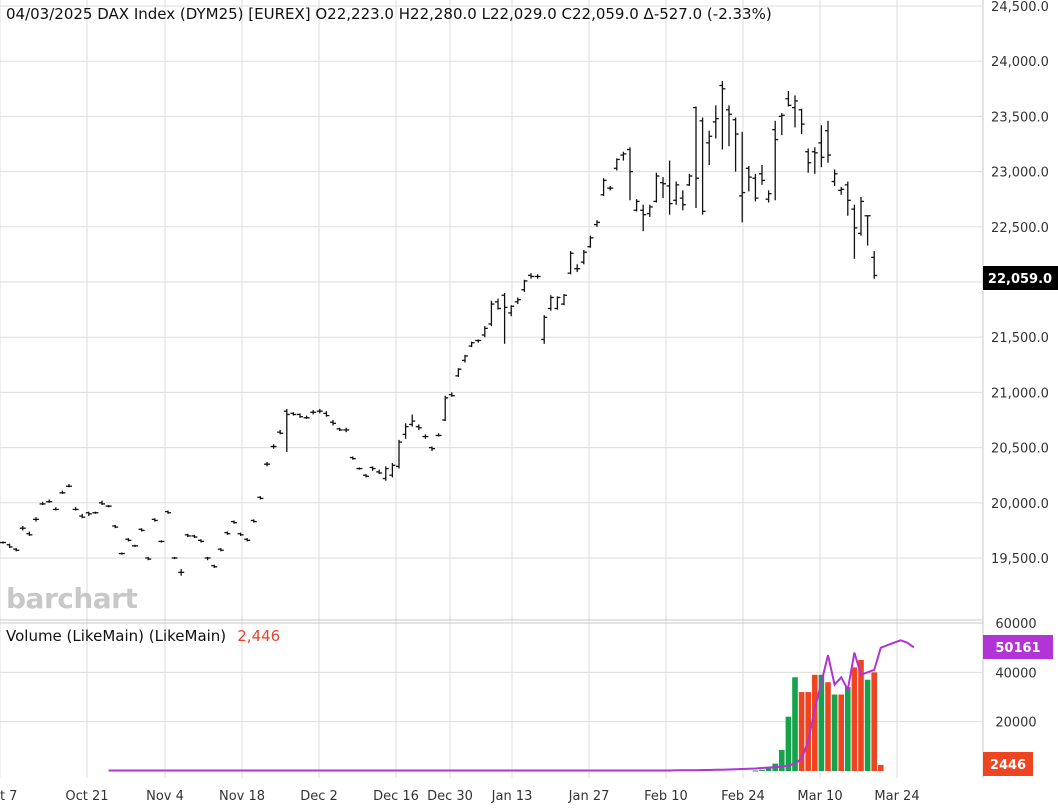 Image resolution: width=1058 pixels, height=809 pixels. What do you see at coordinates (396, 796) in the screenshot?
I see `date-tick-label: Dec 16` at bounding box center [396, 796].